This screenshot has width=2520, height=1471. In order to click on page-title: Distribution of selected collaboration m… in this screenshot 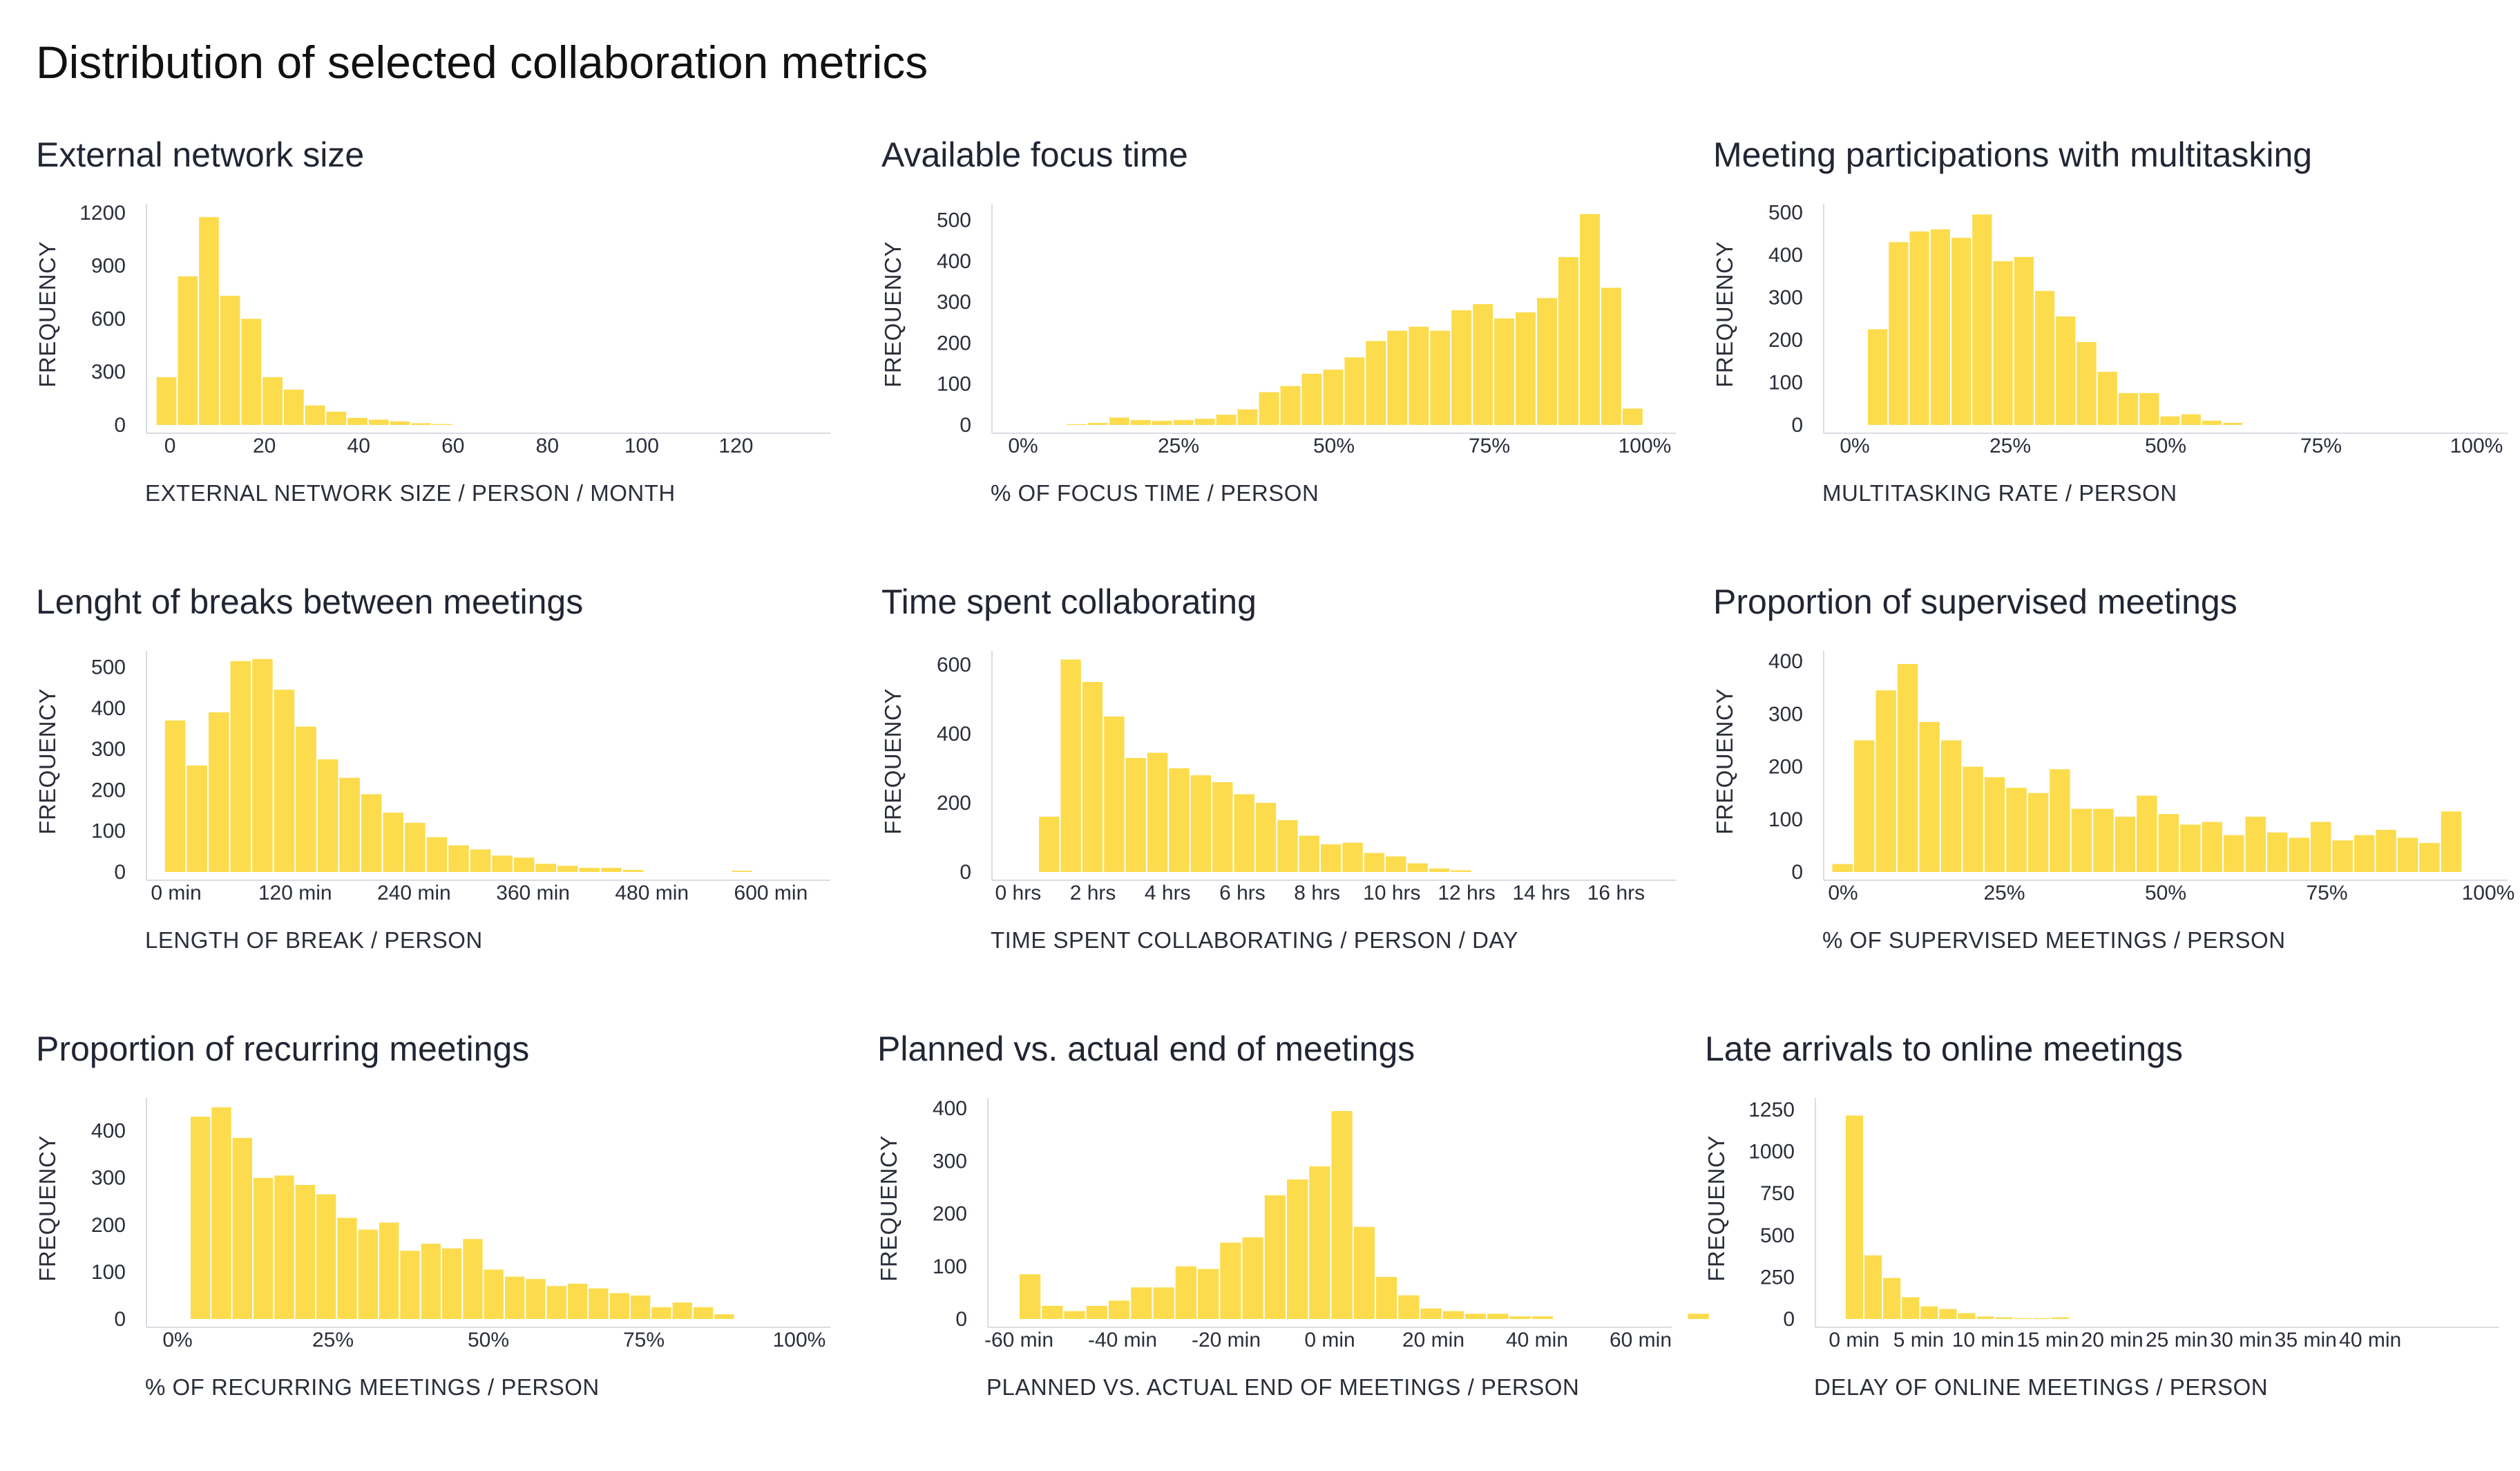, I will do `click(482, 62)`.